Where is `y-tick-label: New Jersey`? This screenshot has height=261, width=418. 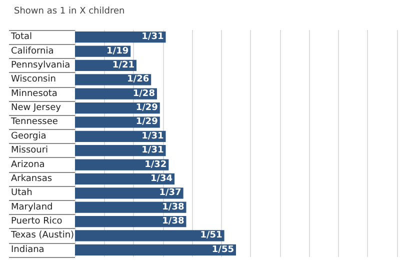 y-tick-label: New Jersey is located at coordinates (36, 108).